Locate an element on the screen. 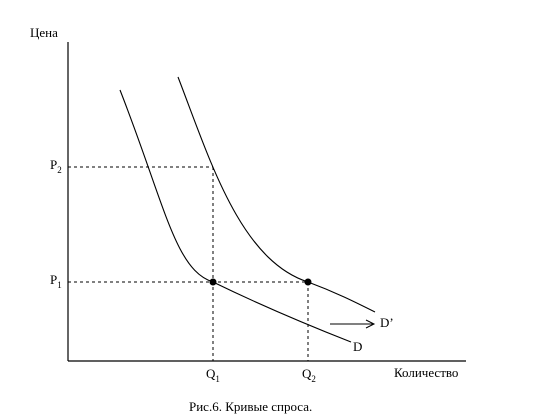 The height and width of the screenshot is (418, 553). price-label-p2: P2 is located at coordinates (56, 166).